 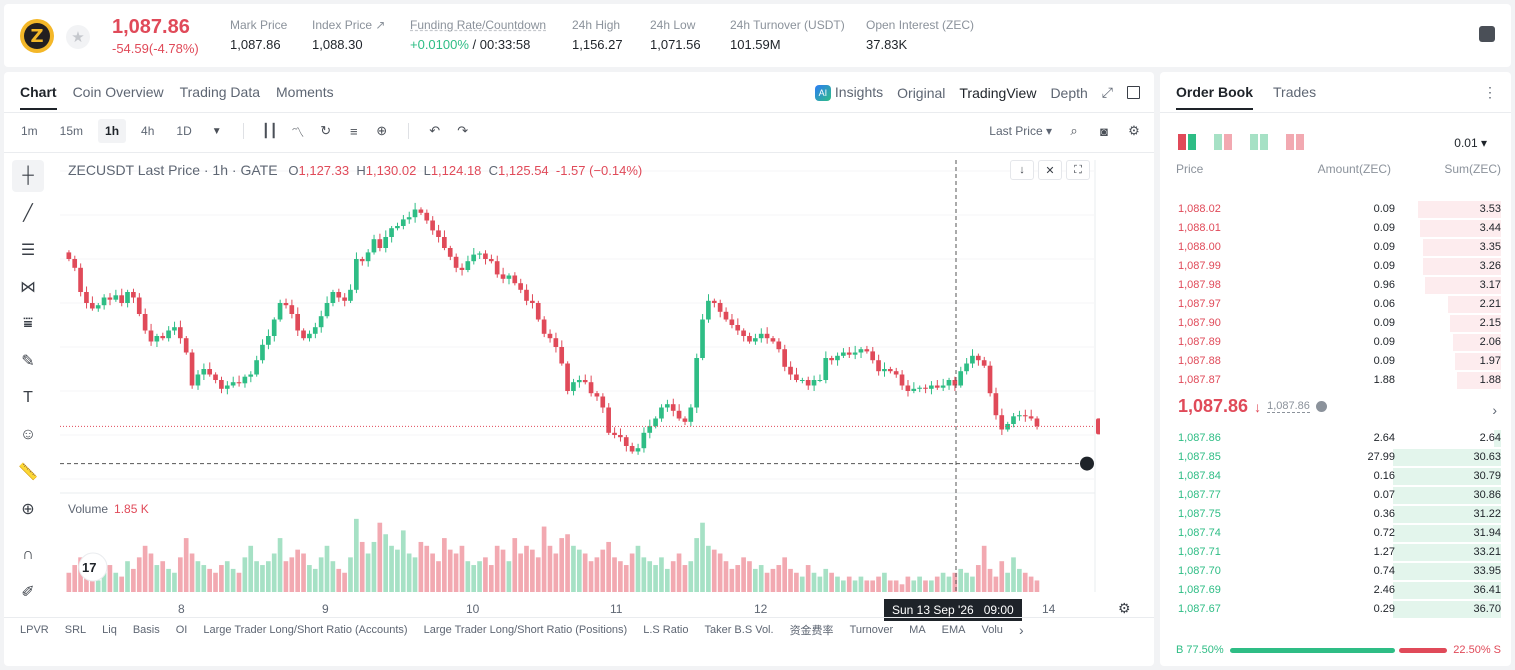 I want to click on ask-row: 1,088.01 0.09 3.44, so click(x=1335, y=228).